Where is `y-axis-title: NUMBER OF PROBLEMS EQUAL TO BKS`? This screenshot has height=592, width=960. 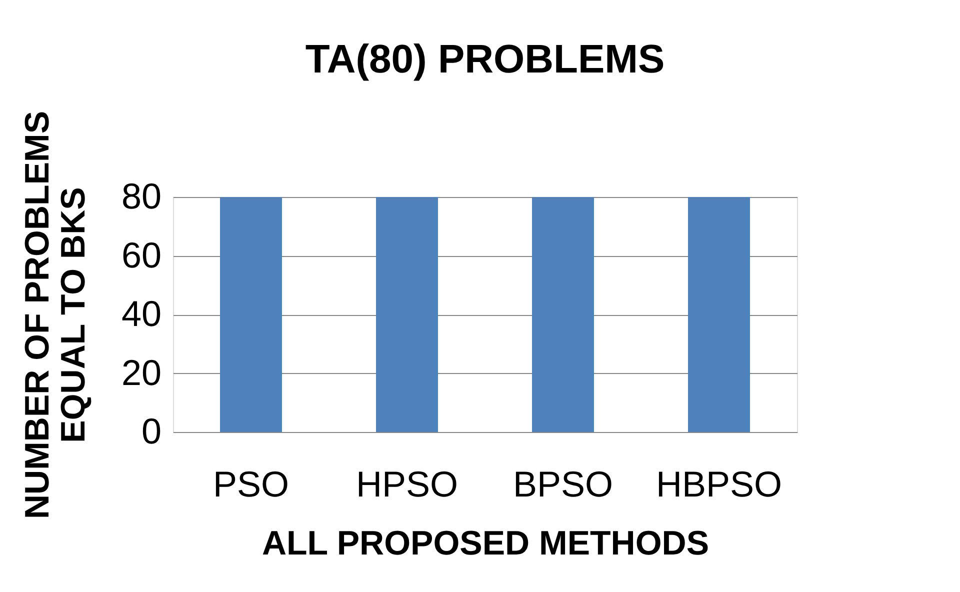
y-axis-title: NUMBER OF PROBLEMS EQUAL TO BKS is located at coordinates (55, 315).